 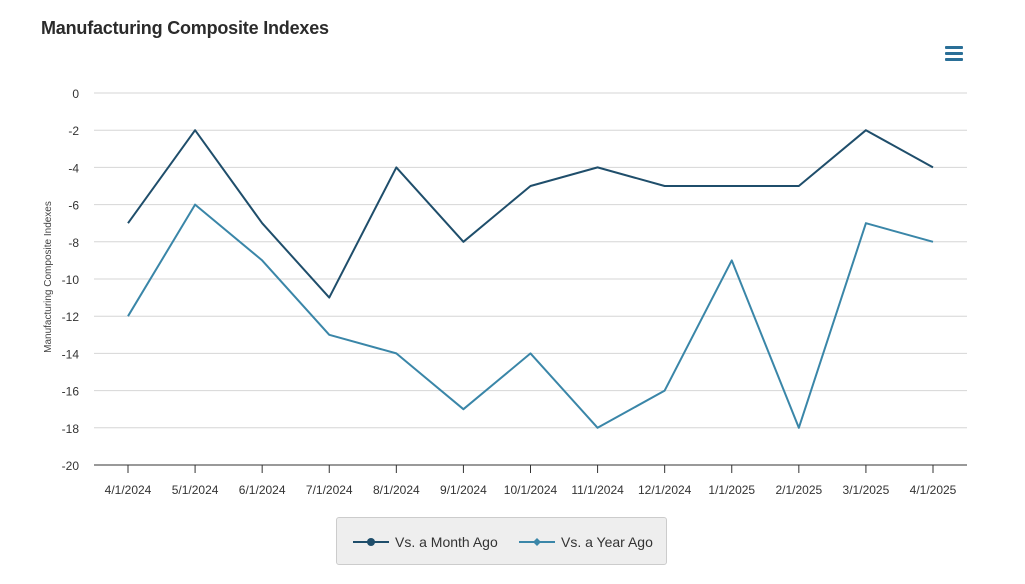 I want to click on legend-marker-year-ago-icon, so click(x=537, y=542).